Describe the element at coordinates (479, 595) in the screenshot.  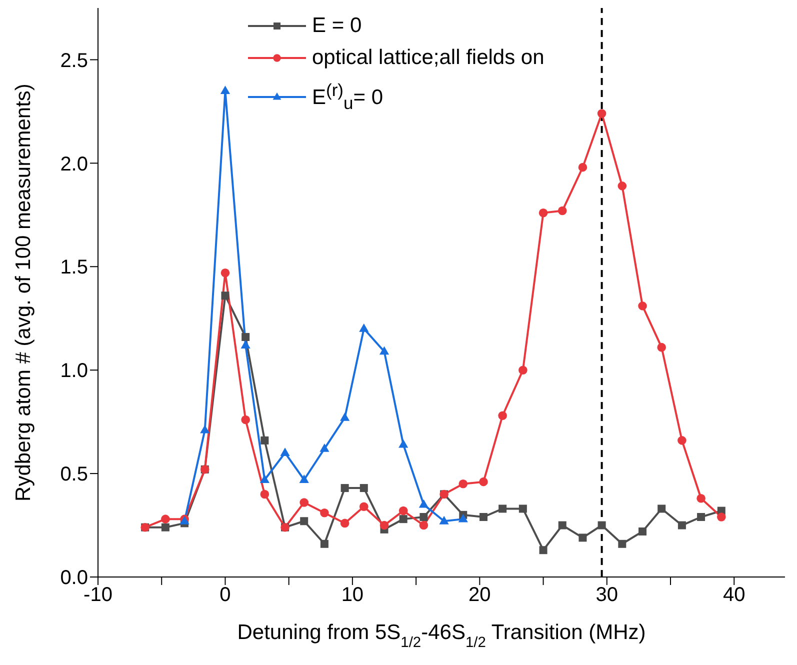
I see `x-tick-label: 20` at that location.